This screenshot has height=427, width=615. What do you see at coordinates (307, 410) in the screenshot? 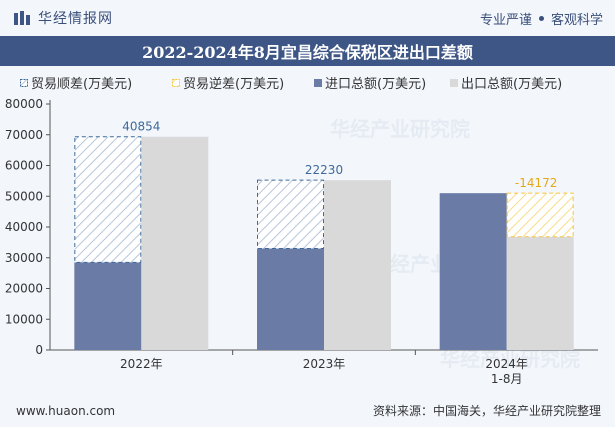
I see `footer: www.huaon.com 资料来源：中国海关，华经产业研究院整理` at bounding box center [307, 410].